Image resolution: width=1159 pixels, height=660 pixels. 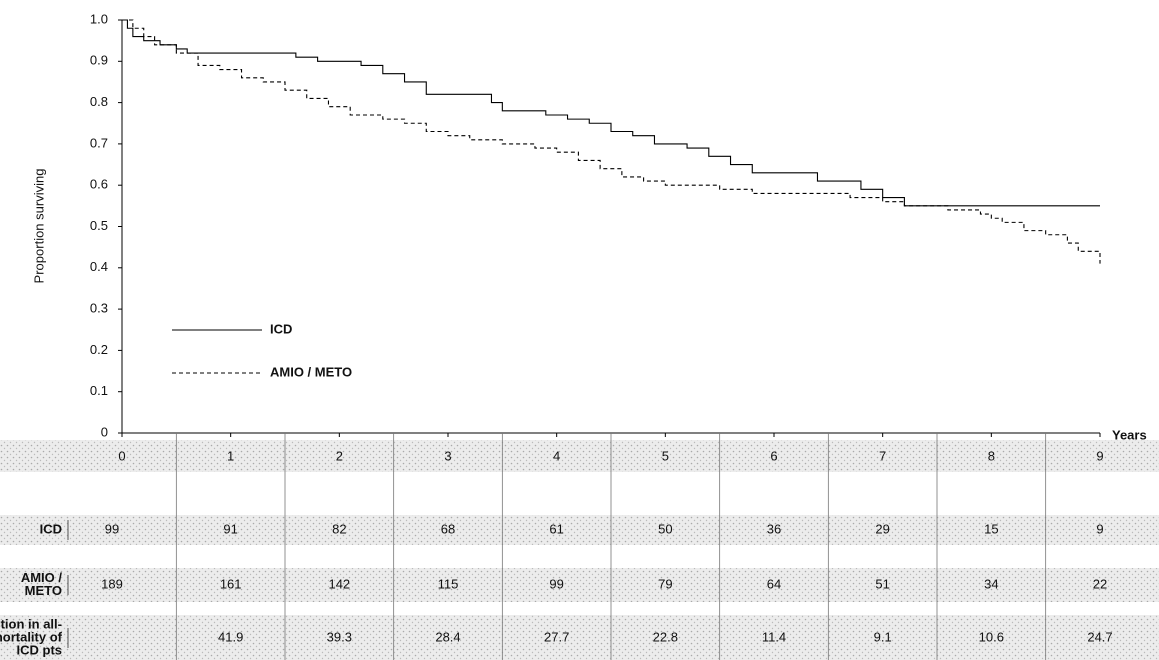 What do you see at coordinates (339, 528) in the screenshot?
I see `table-cell: 82` at bounding box center [339, 528].